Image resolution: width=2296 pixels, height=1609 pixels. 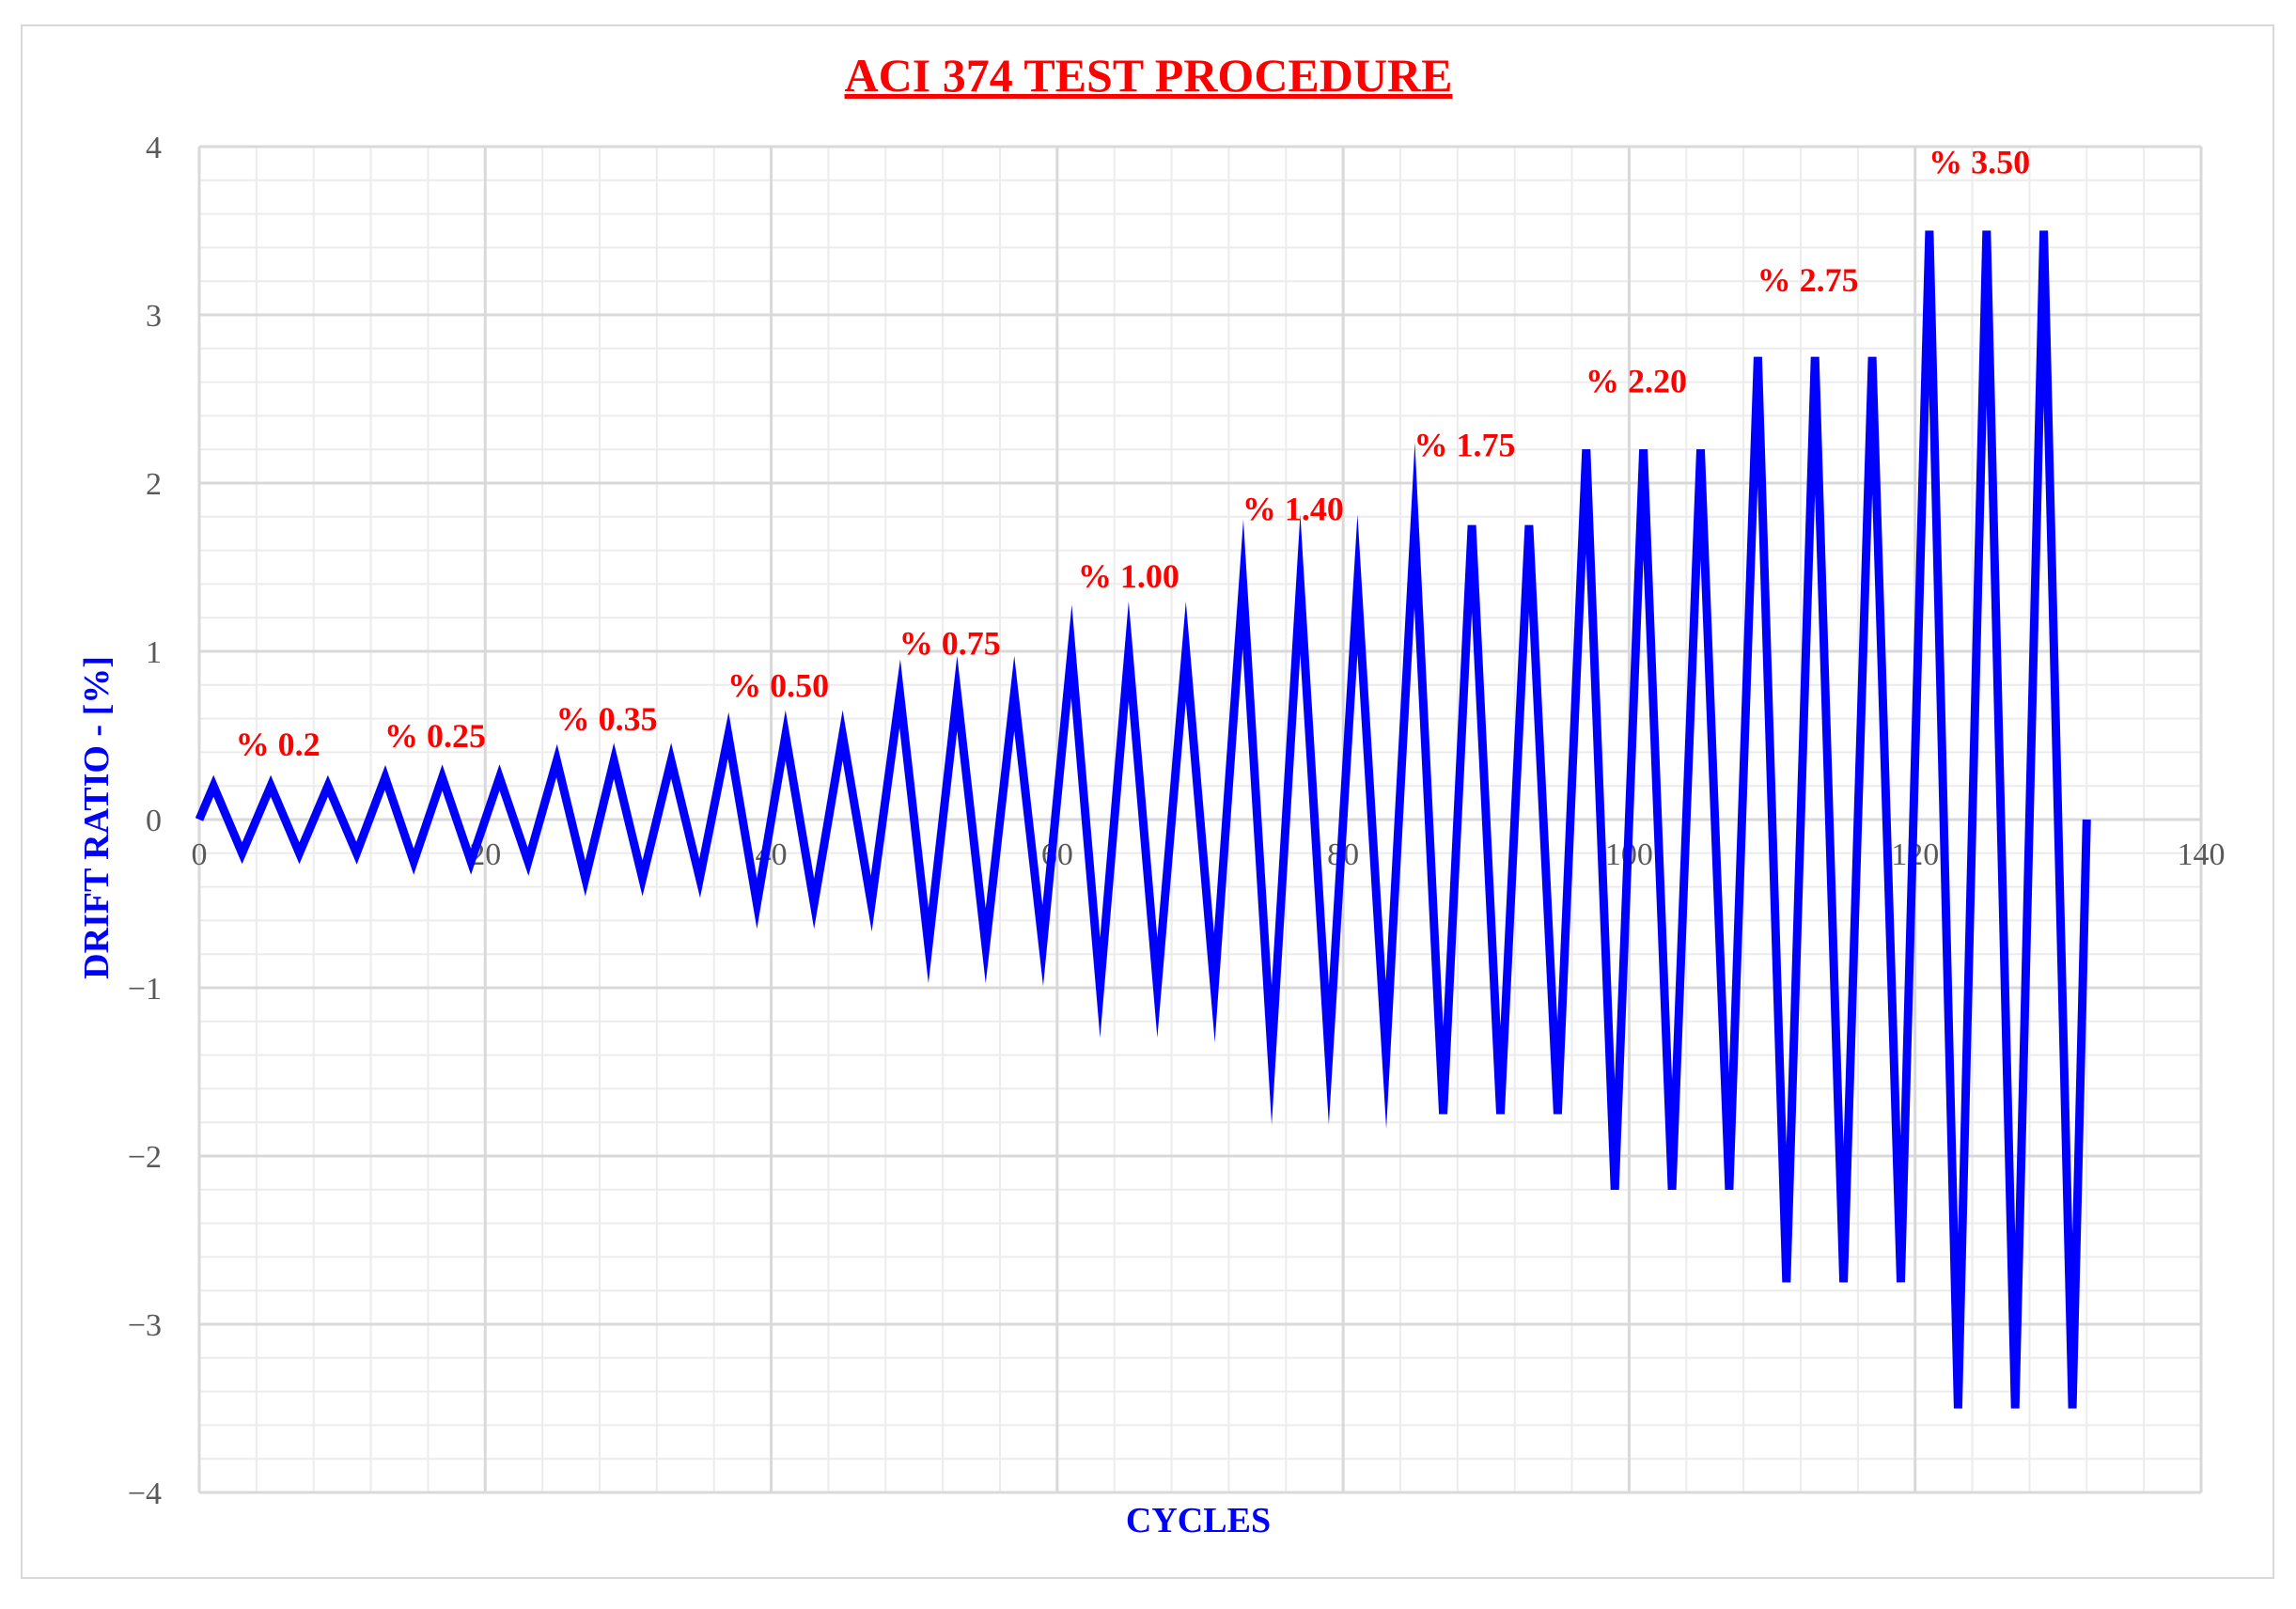 I want to click on amplitude-label: % 0.35, so click(x=607, y=719).